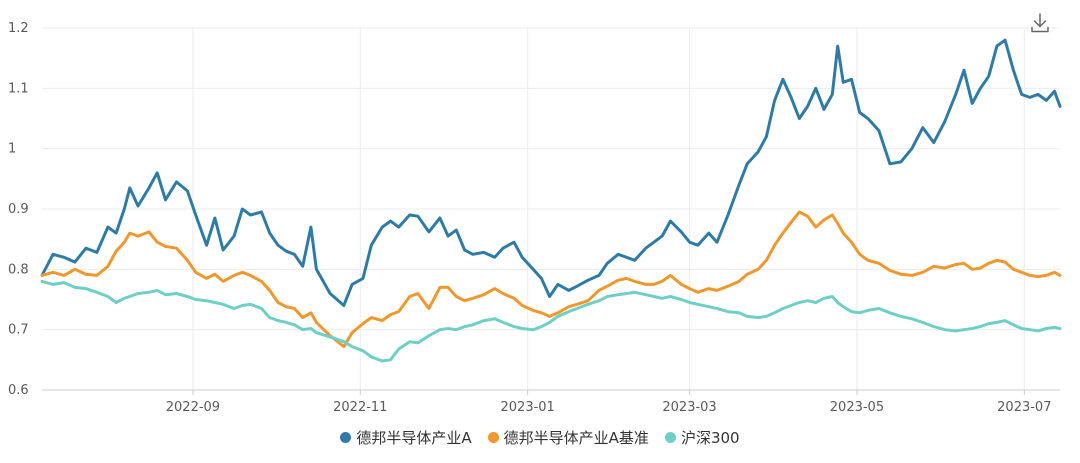 This screenshot has width=1080, height=463. Describe the element at coordinates (857, 407) in the screenshot. I see `x-tick-label: 2023-05` at that location.